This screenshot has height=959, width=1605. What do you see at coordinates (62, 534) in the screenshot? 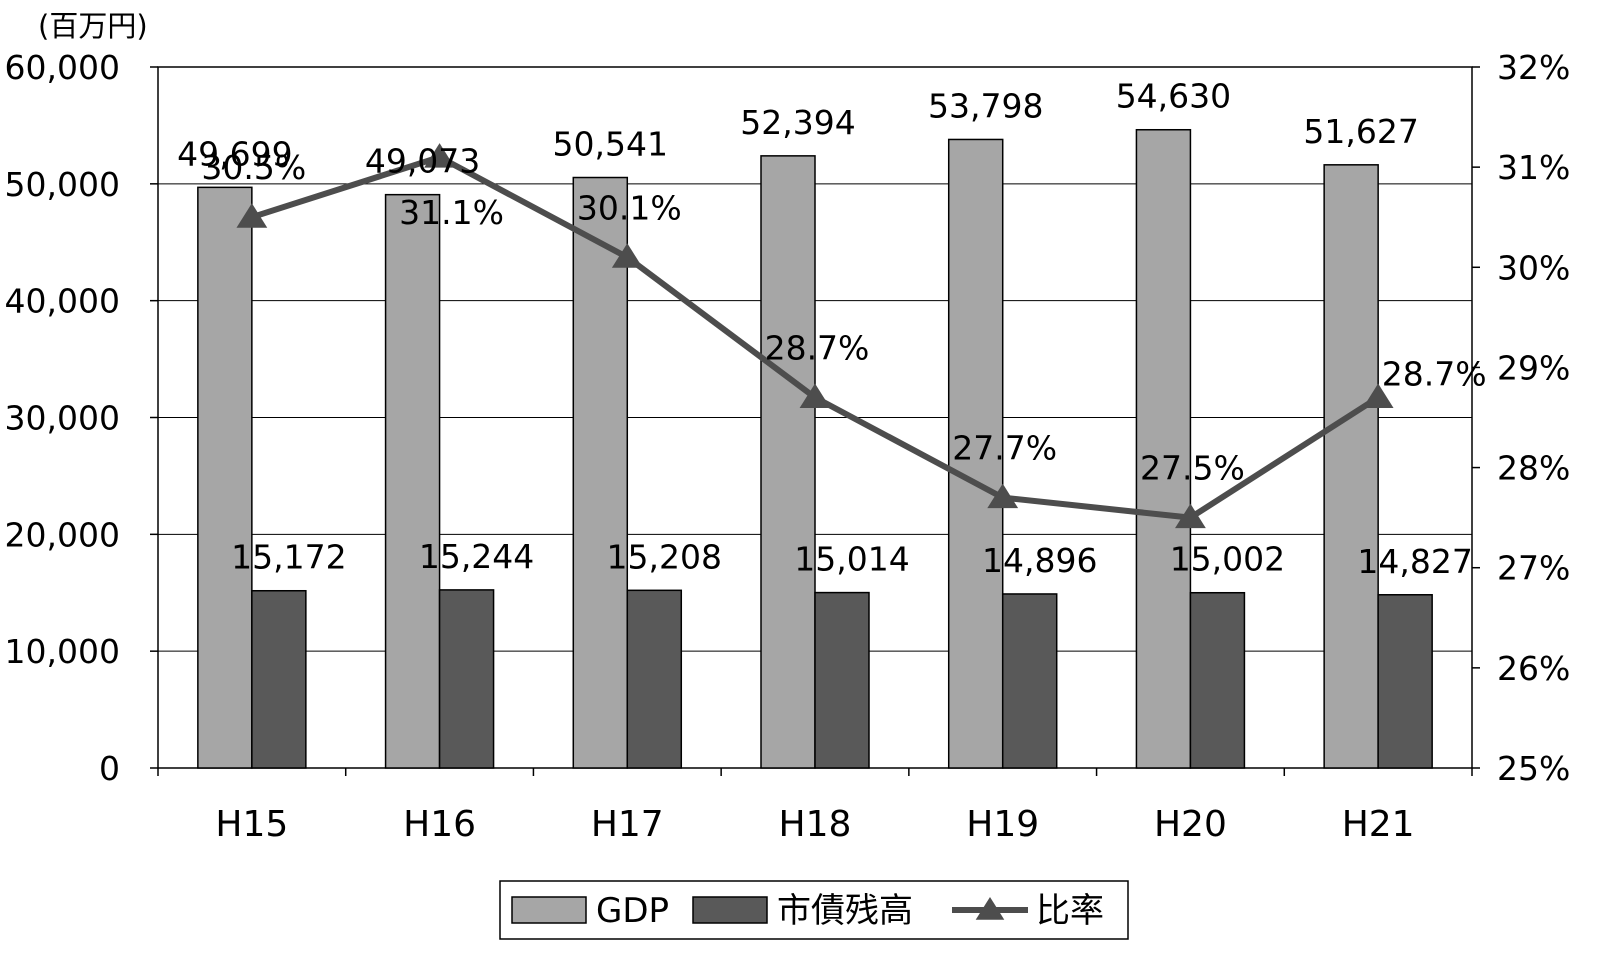
I see `left-axis-tick-label: 20,000` at bounding box center [62, 534].